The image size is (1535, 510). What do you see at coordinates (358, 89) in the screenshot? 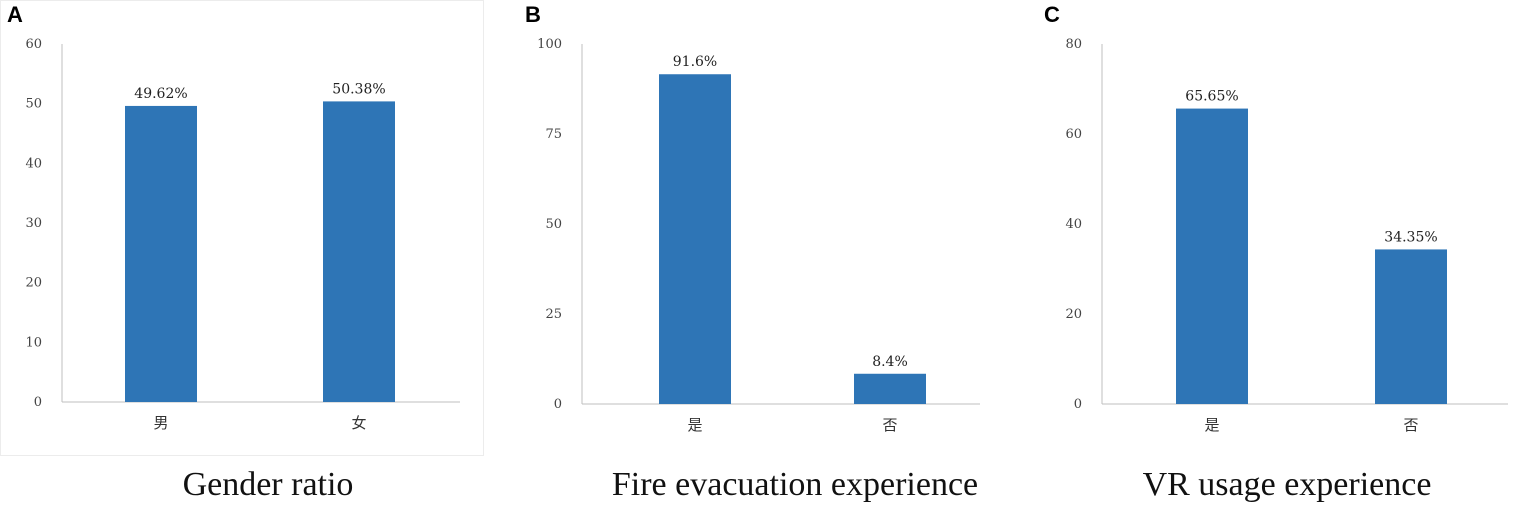
I see `panel-a-data-label-2: 50.38%` at bounding box center [358, 89].